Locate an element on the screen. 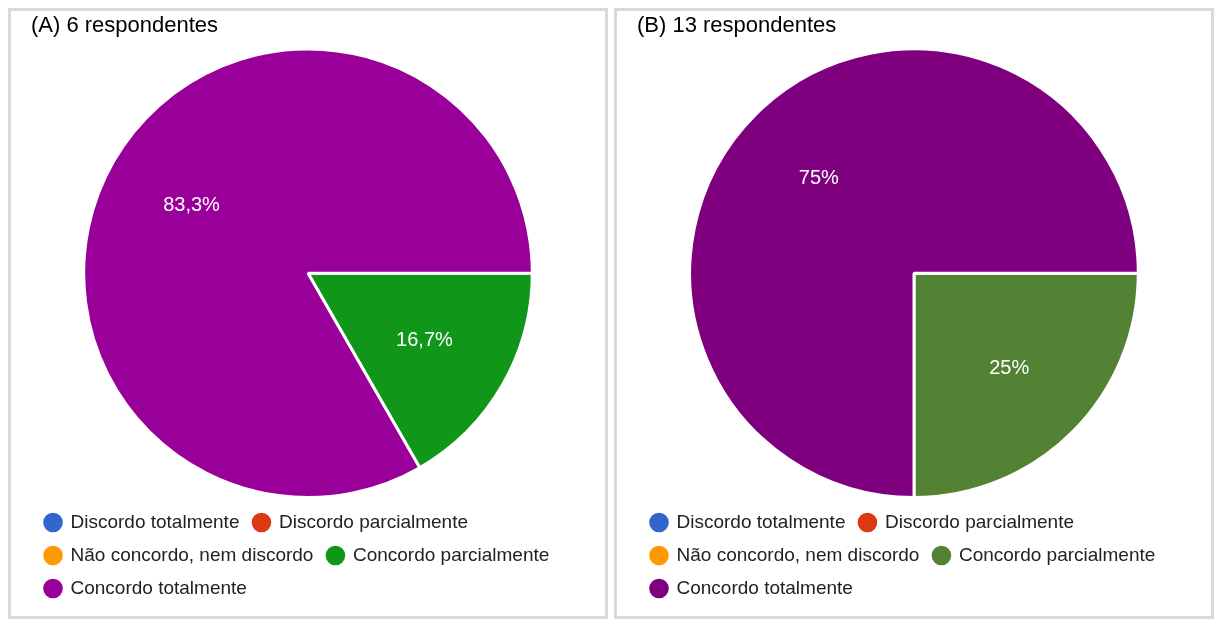 Image resolution: width=1227 pixels, height=633 pixels. chart-title: (A) 6 respondentes is located at coordinates (125, 25).